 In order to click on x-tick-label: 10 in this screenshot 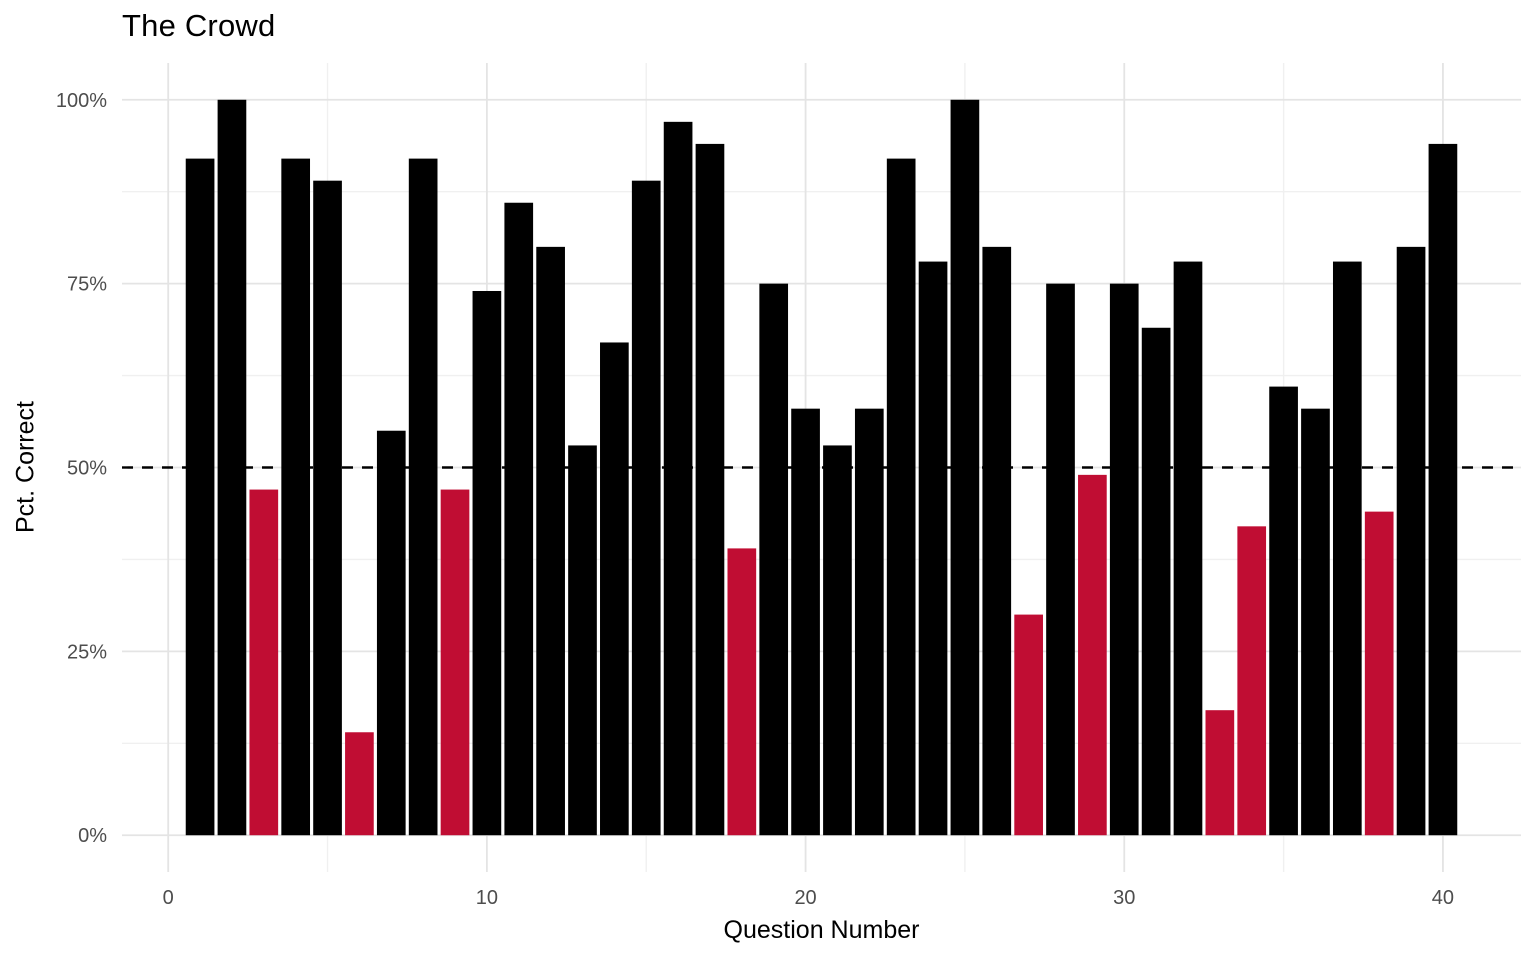, I will do `click(487, 898)`.